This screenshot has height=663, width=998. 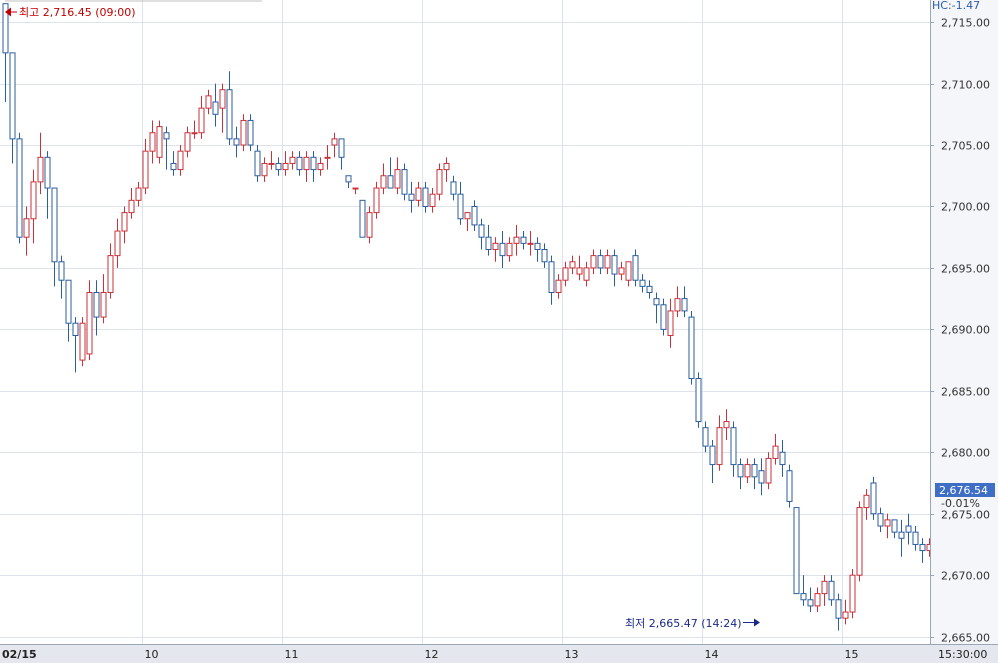 I want to click on current-price-badge, so click(x=965, y=490).